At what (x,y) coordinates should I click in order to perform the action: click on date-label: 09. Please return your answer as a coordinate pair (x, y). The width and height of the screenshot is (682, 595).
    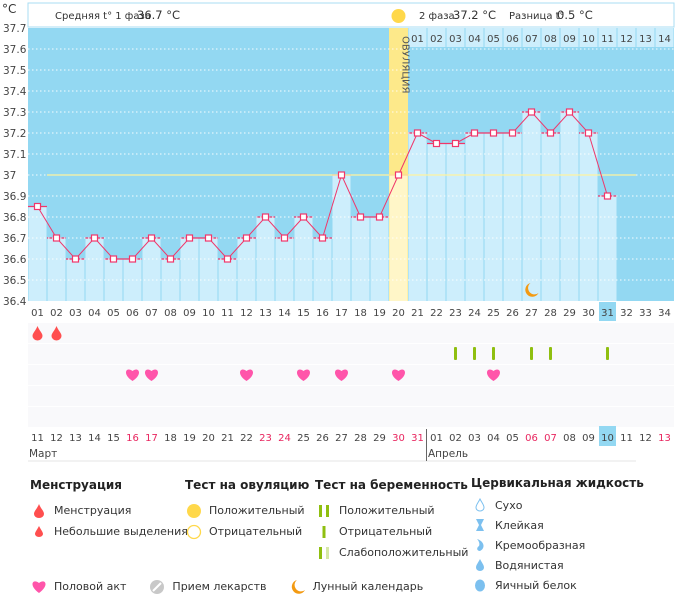
    Looking at the image, I should click on (588, 438).